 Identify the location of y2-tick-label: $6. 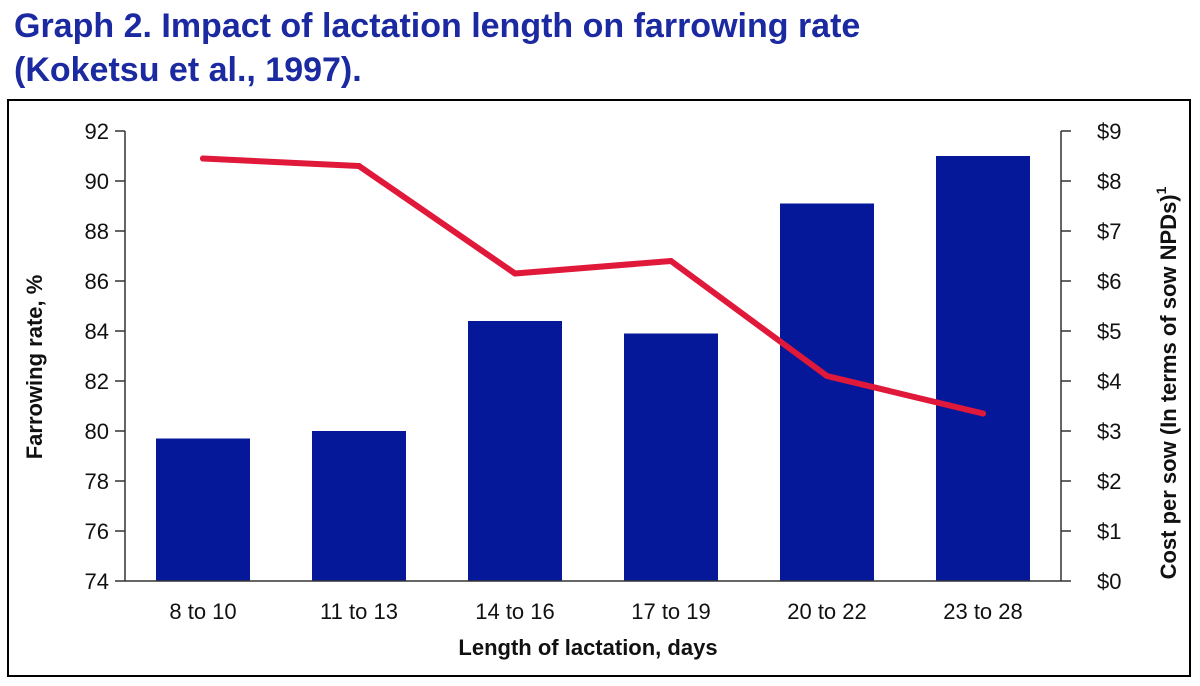
(1109, 281).